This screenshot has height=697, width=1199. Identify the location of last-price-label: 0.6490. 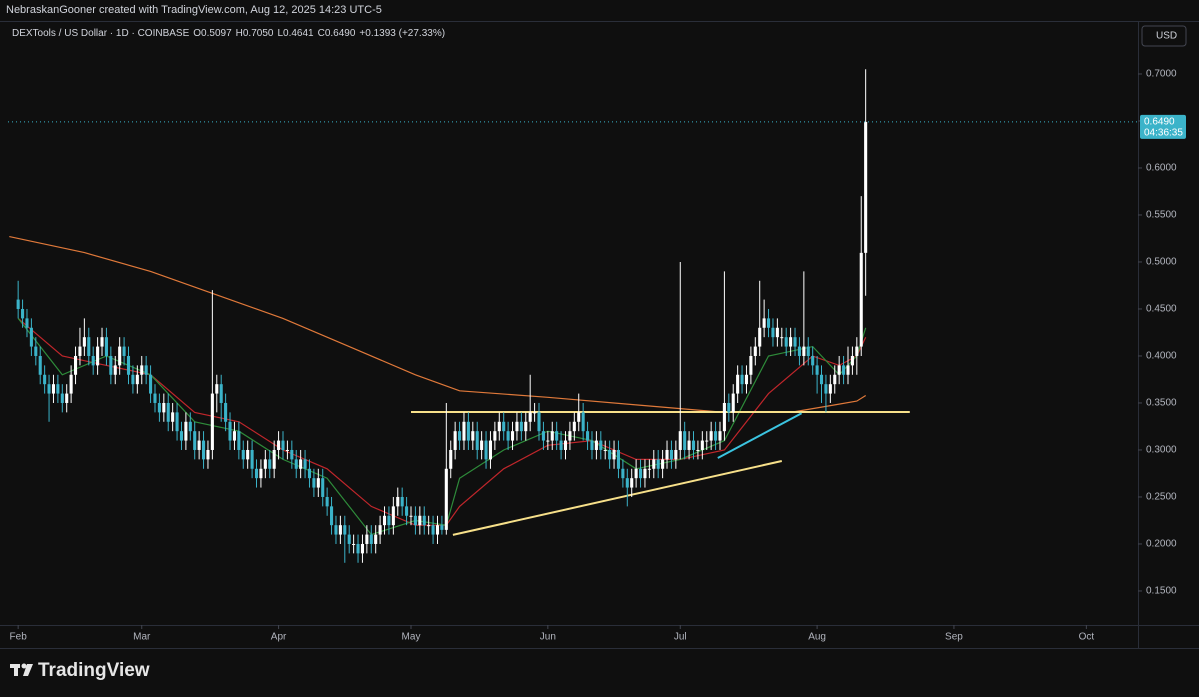
(1159, 122).